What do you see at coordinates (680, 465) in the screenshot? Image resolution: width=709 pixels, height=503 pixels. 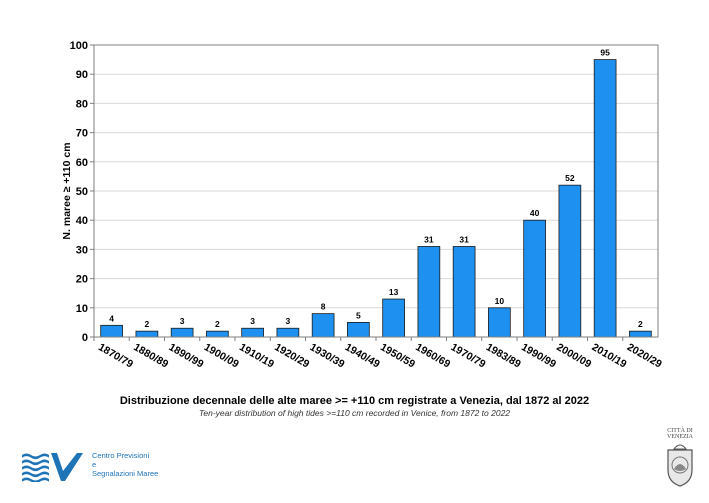 I see `lion-seal-icon` at bounding box center [680, 465].